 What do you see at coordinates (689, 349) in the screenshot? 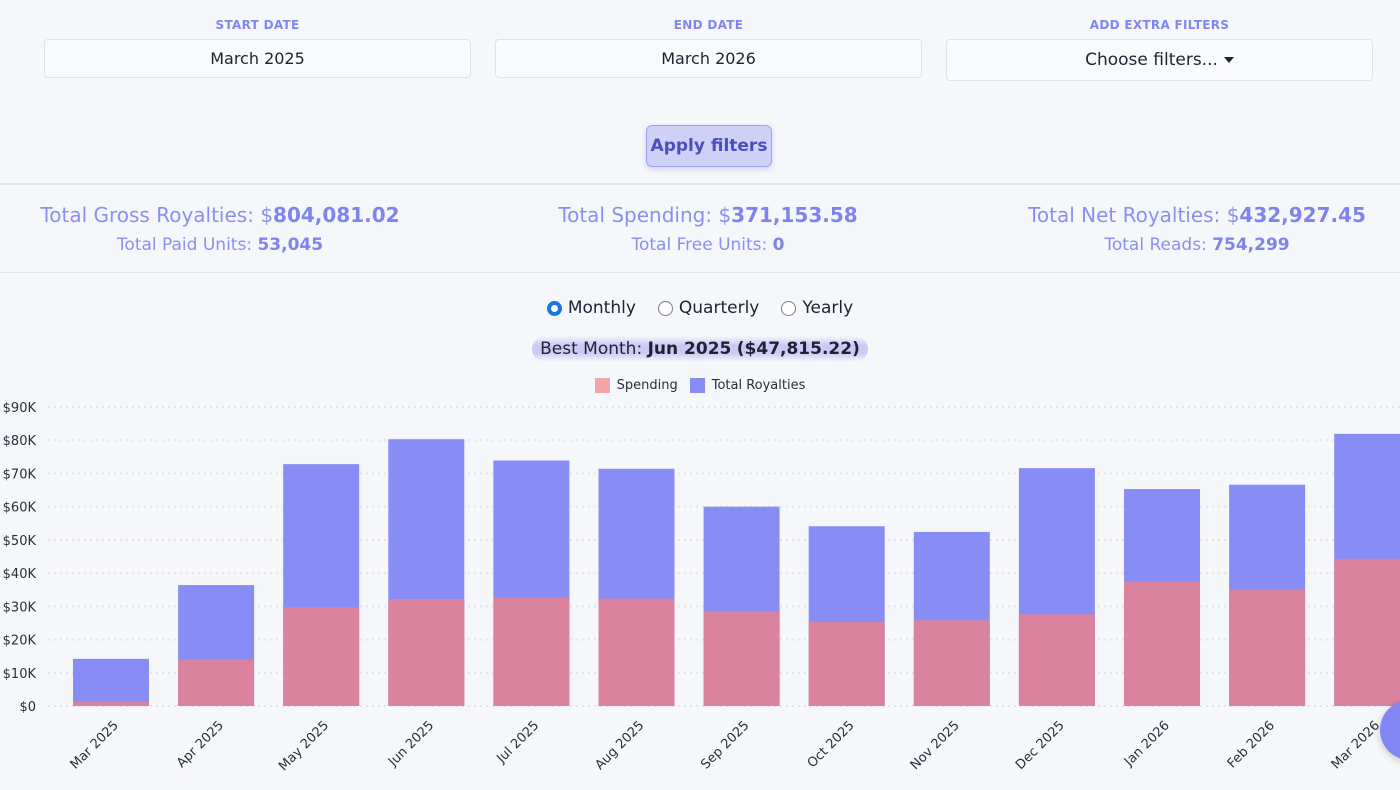
I see `best-month-name: Jun 2025` at bounding box center [689, 349].